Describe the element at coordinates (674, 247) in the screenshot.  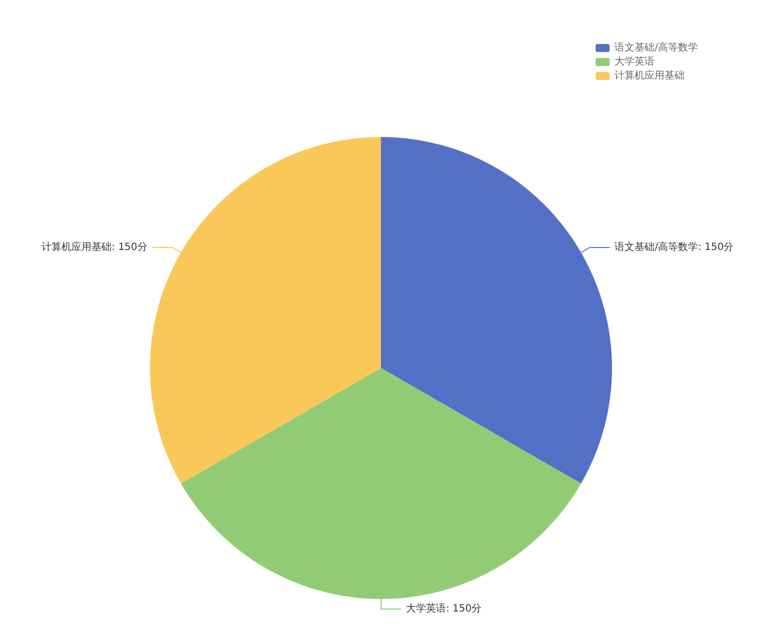
I see `data-label: 语文基础/高等数学: 150分` at that location.